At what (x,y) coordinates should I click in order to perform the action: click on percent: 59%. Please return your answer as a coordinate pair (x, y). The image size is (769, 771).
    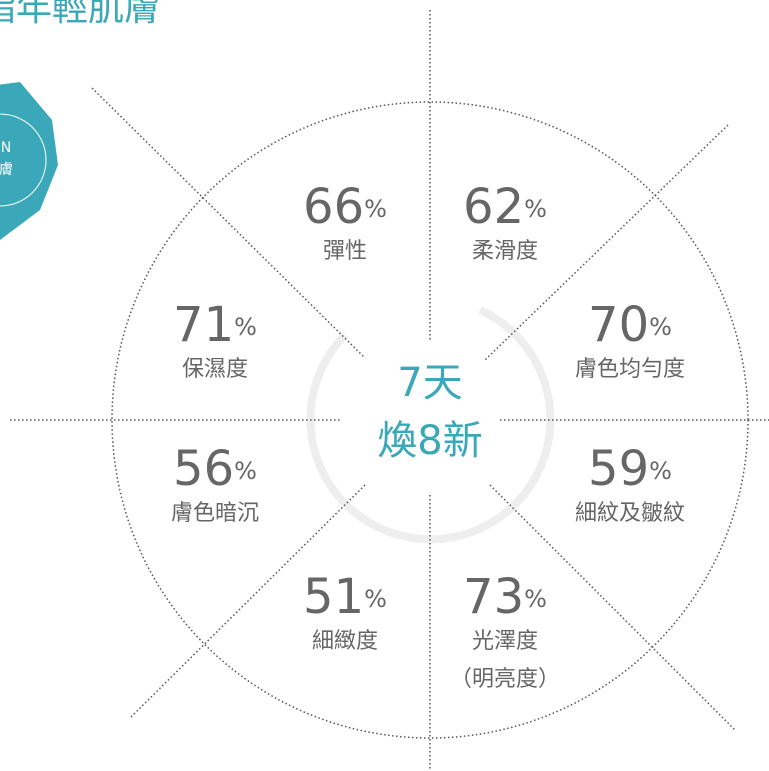
    Looking at the image, I should click on (630, 469).